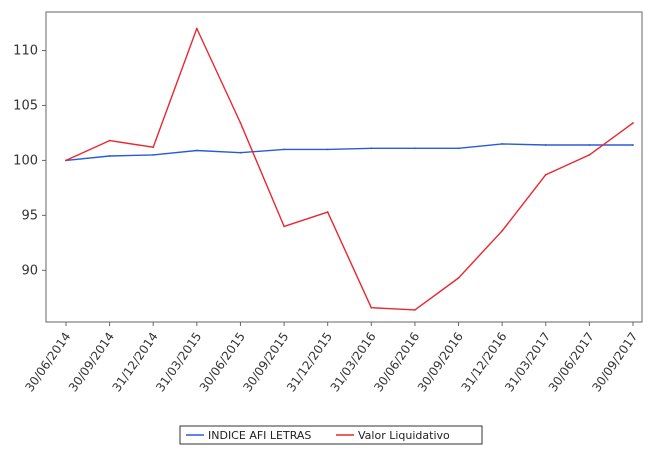 Image resolution: width=648 pixels, height=450 pixels. I want to click on legend-box, so click(331, 435).